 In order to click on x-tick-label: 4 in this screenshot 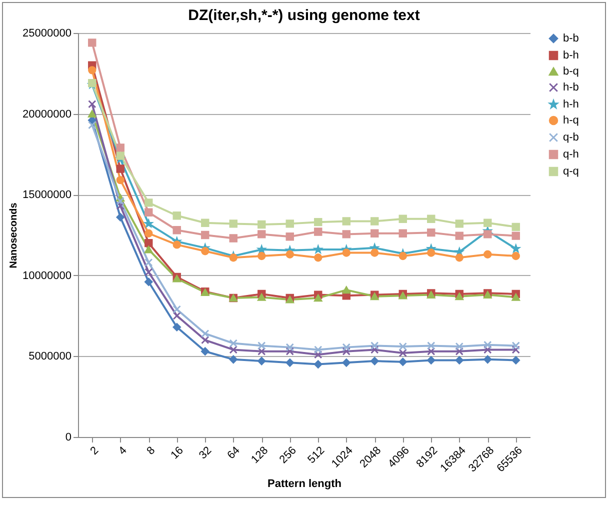, I will do `click(123, 451)`.